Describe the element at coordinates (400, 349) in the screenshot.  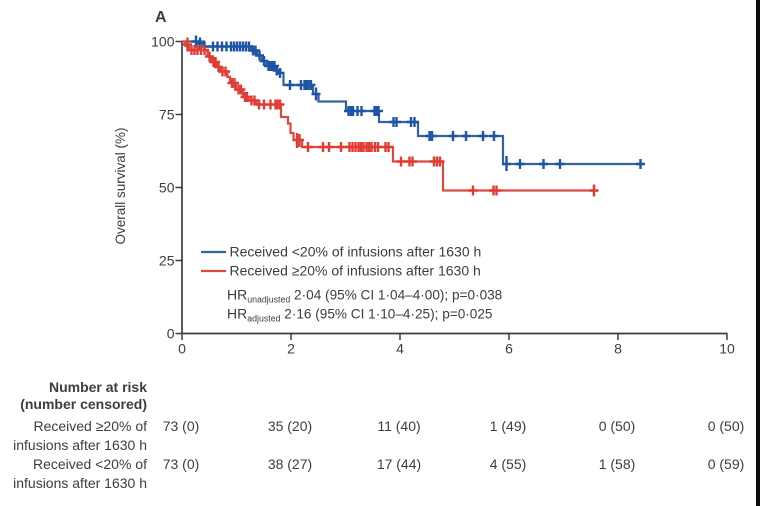
I see `svg-text: 4` at that location.